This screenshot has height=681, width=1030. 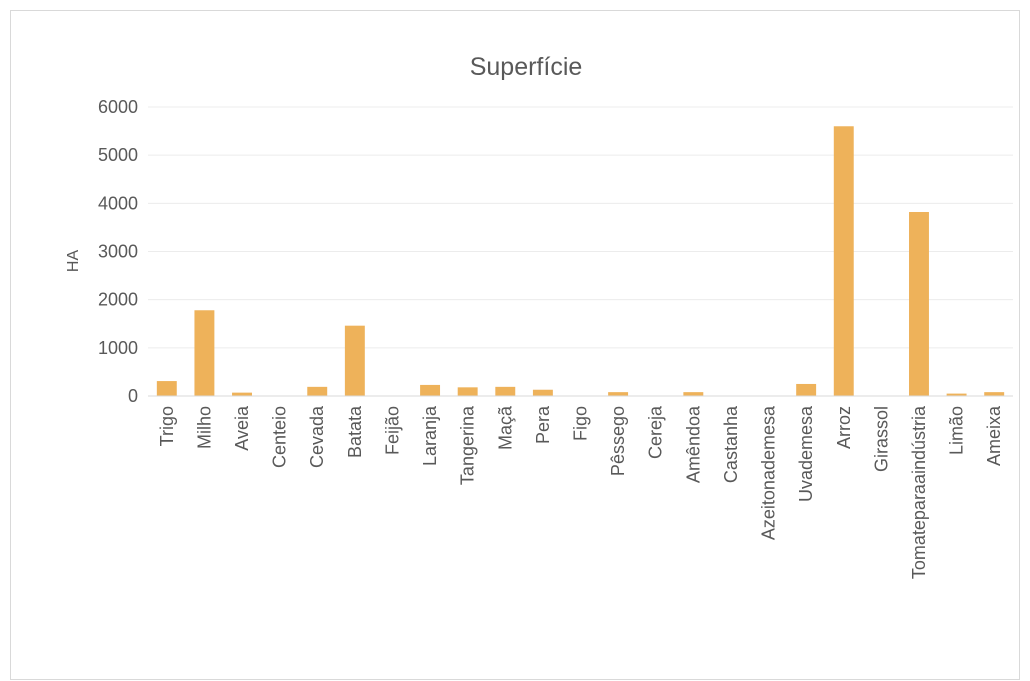 What do you see at coordinates (118, 348) in the screenshot?
I see `y-tick-label: 1000` at bounding box center [118, 348].